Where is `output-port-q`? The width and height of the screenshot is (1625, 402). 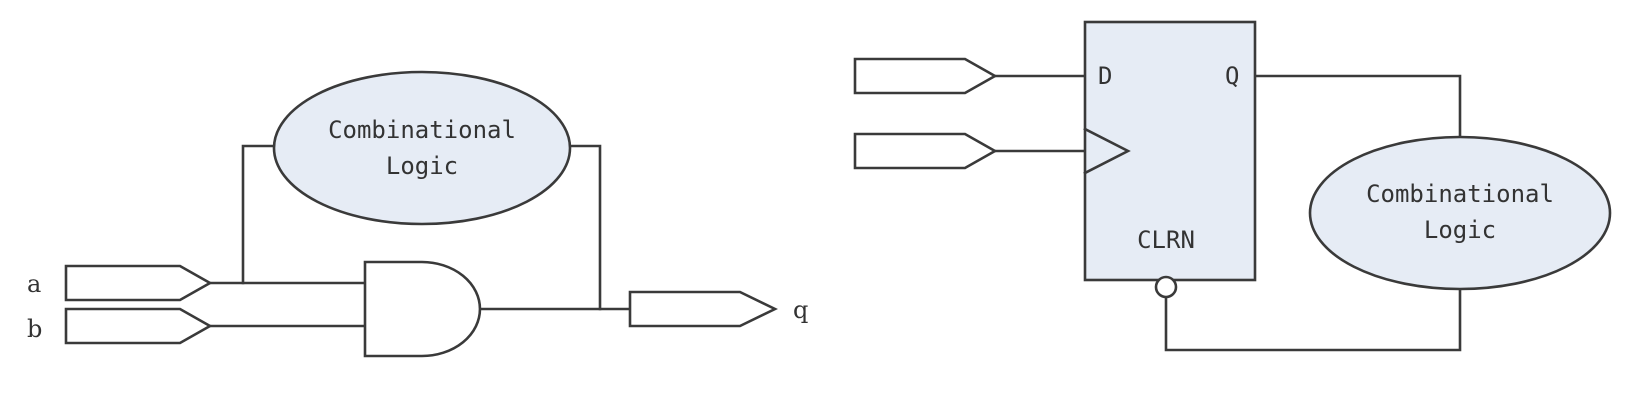 output-port-q is located at coordinates (703, 309).